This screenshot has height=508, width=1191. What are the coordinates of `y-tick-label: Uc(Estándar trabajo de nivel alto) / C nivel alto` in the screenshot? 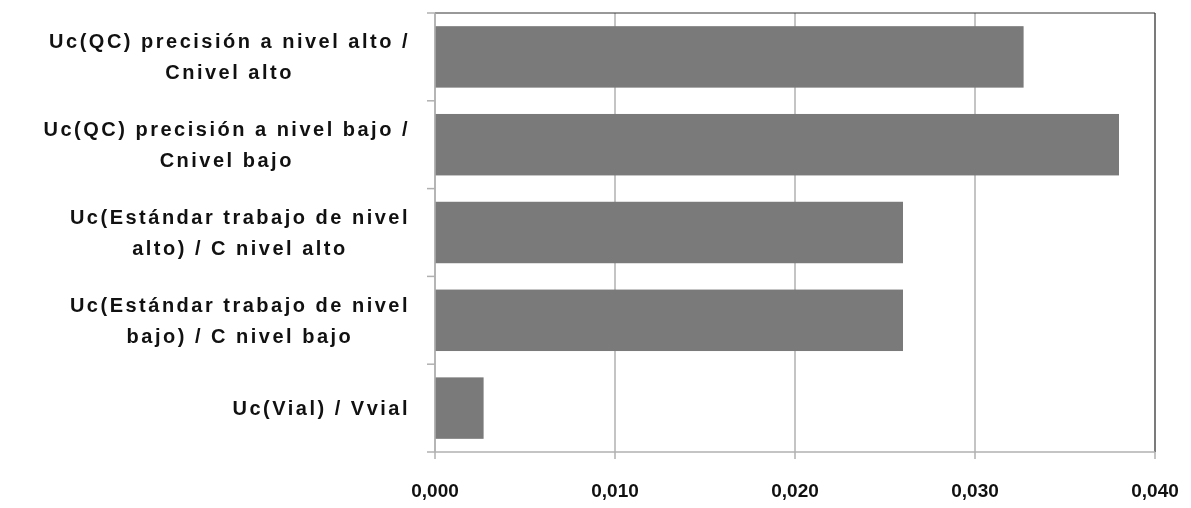 It's located at (239, 232).